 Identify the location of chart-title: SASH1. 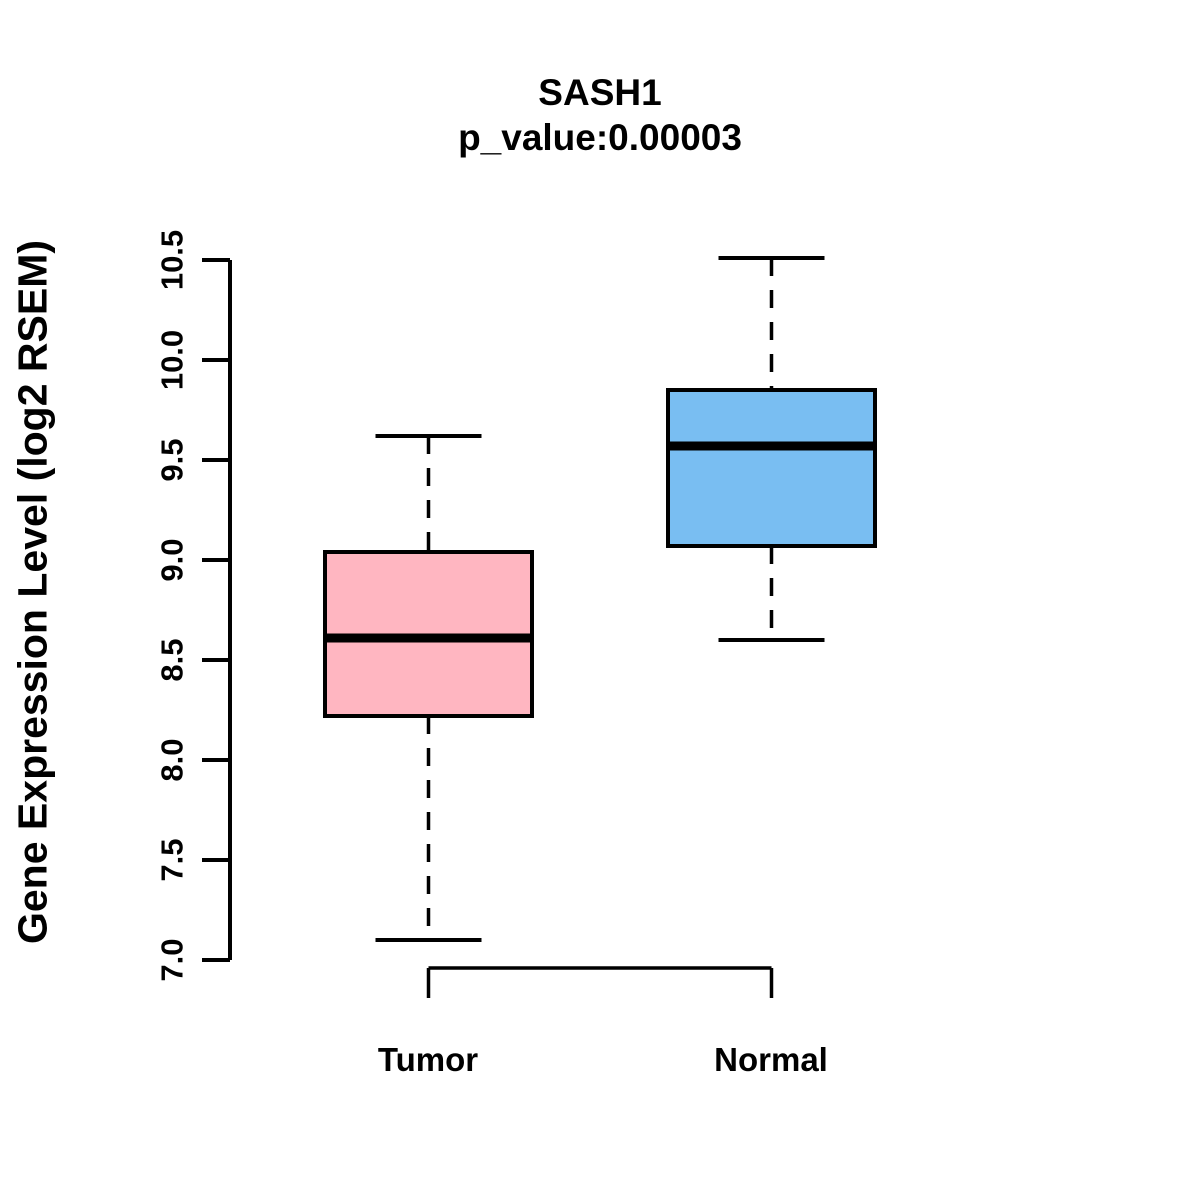
(600, 92).